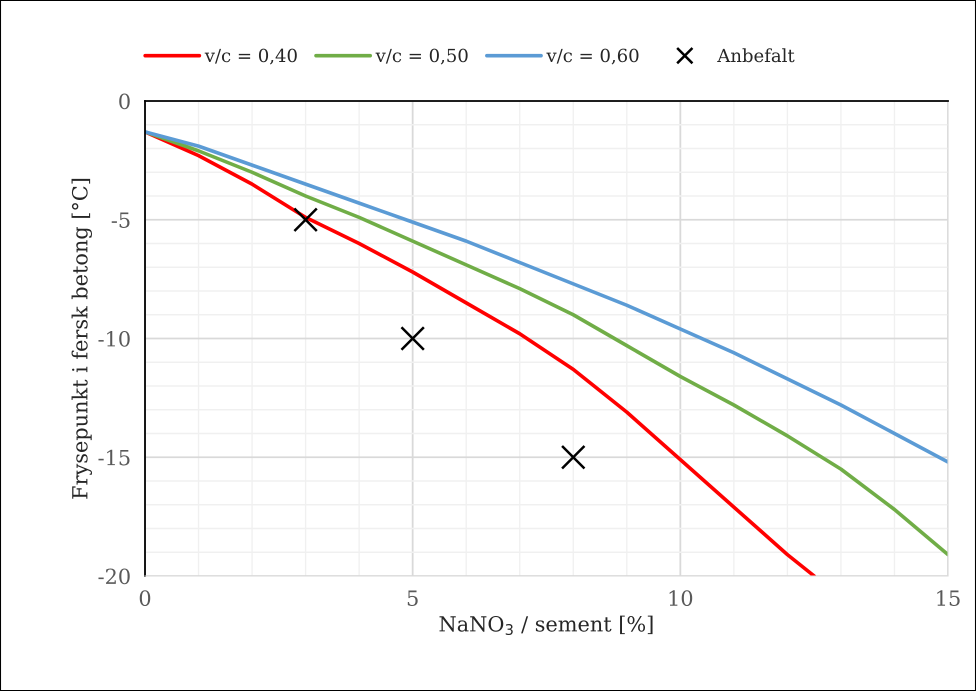 The width and height of the screenshot is (976, 691). I want to click on x-tick-label: 0, so click(145, 598).